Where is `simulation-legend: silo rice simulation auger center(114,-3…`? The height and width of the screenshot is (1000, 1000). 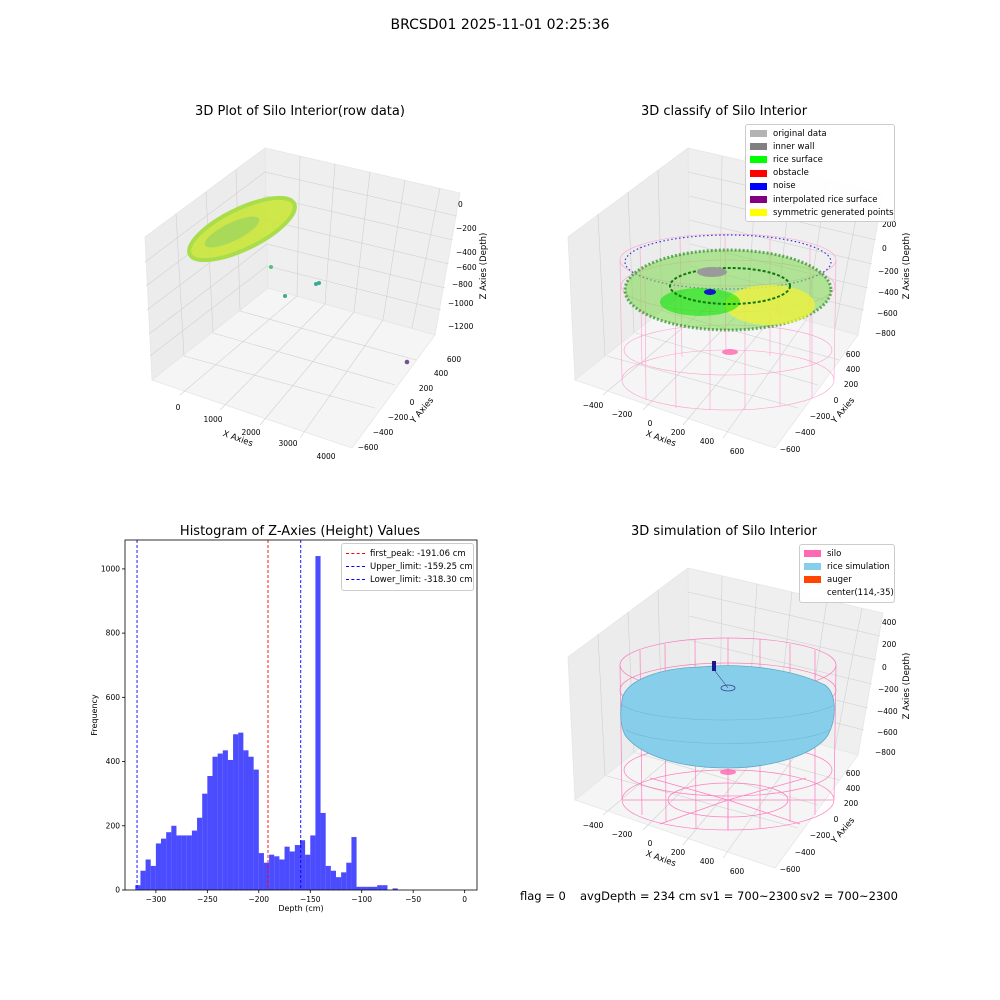 simulation-legend: silo rice simulation auger center(114,-3… is located at coordinates (847, 573).